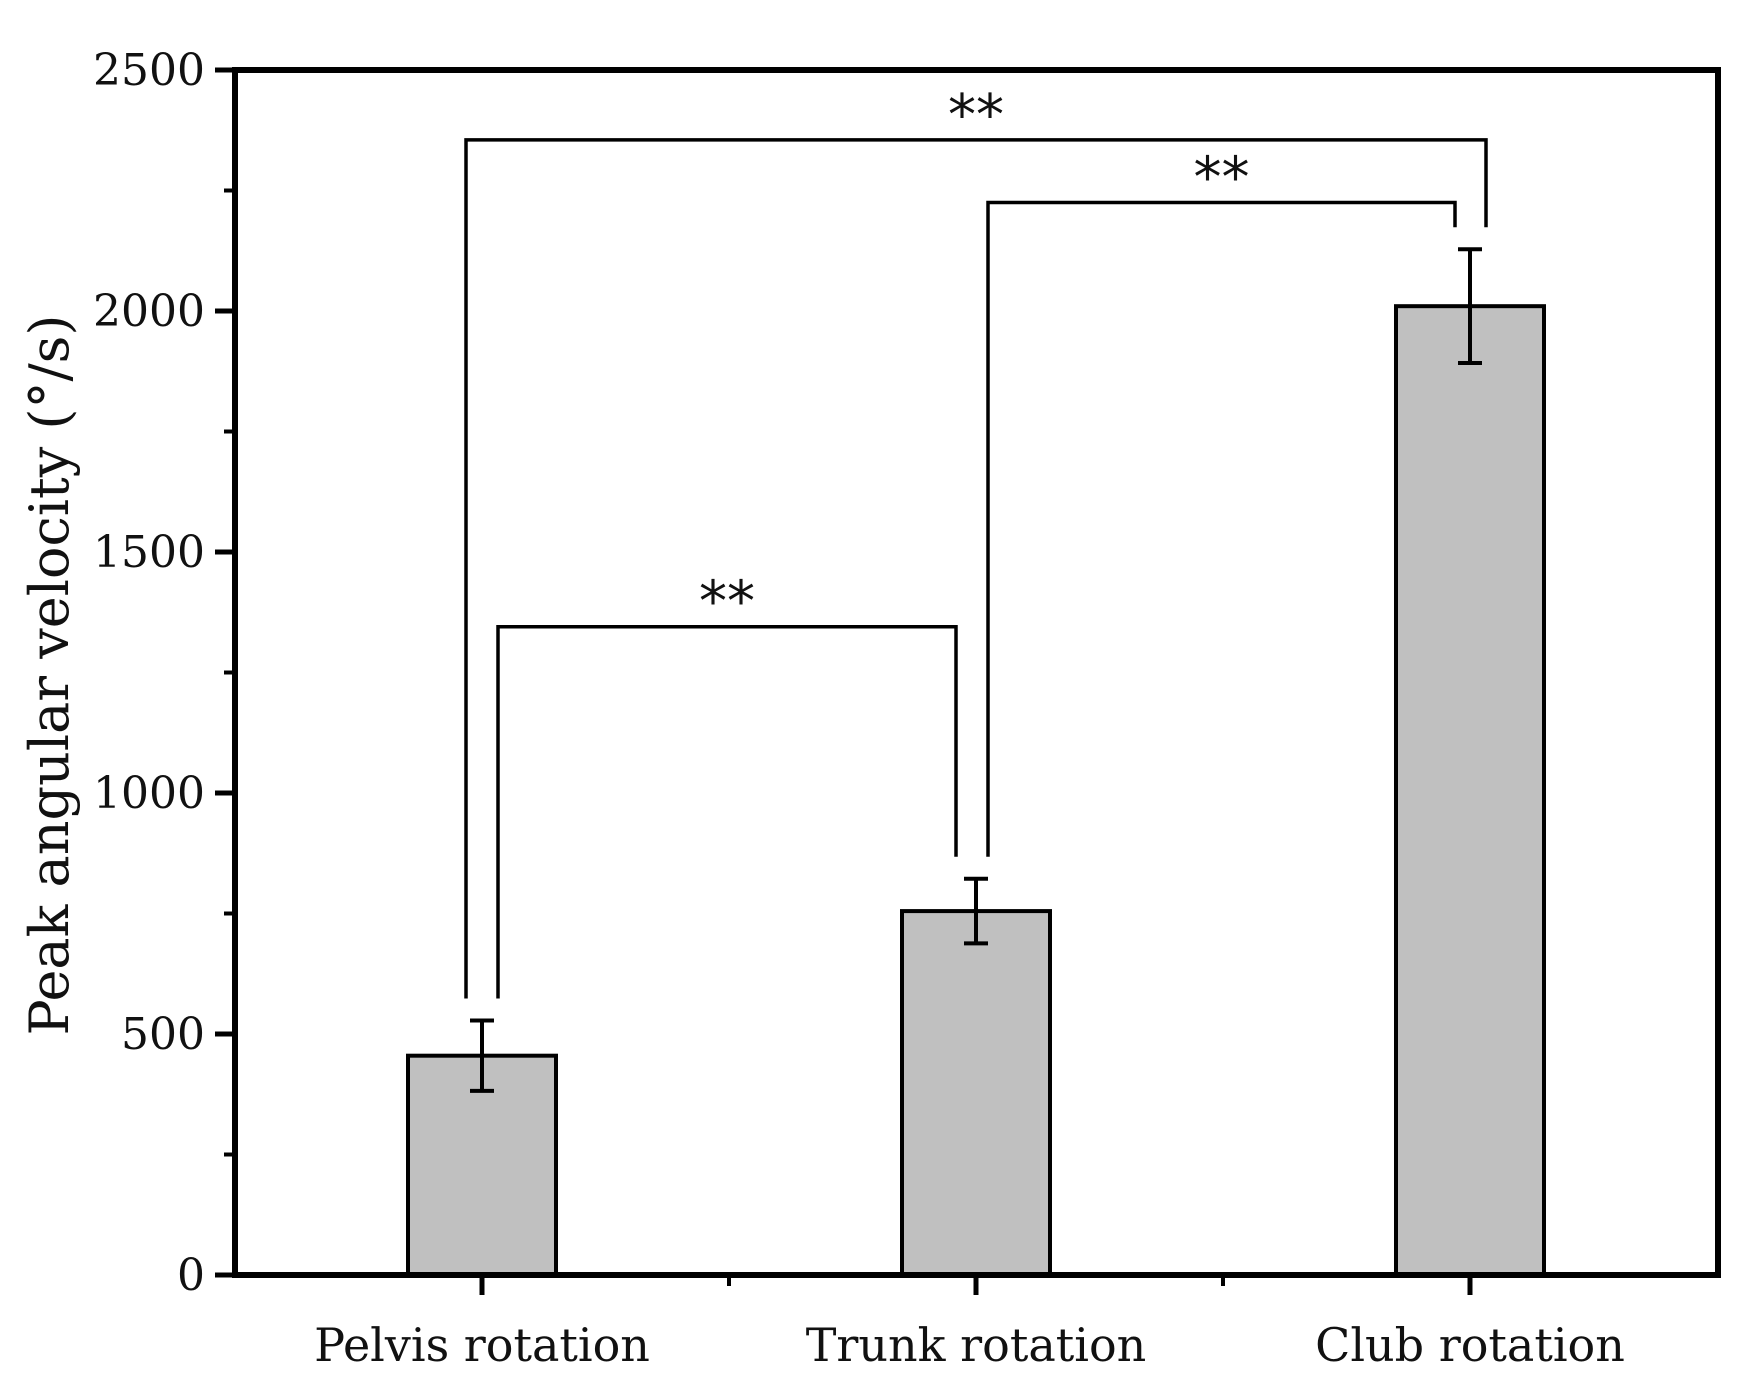 This screenshot has height=1398, width=1756. What do you see at coordinates (482, 1345) in the screenshot?
I see `x-tick-label-1: Pelvis rotation` at bounding box center [482, 1345].